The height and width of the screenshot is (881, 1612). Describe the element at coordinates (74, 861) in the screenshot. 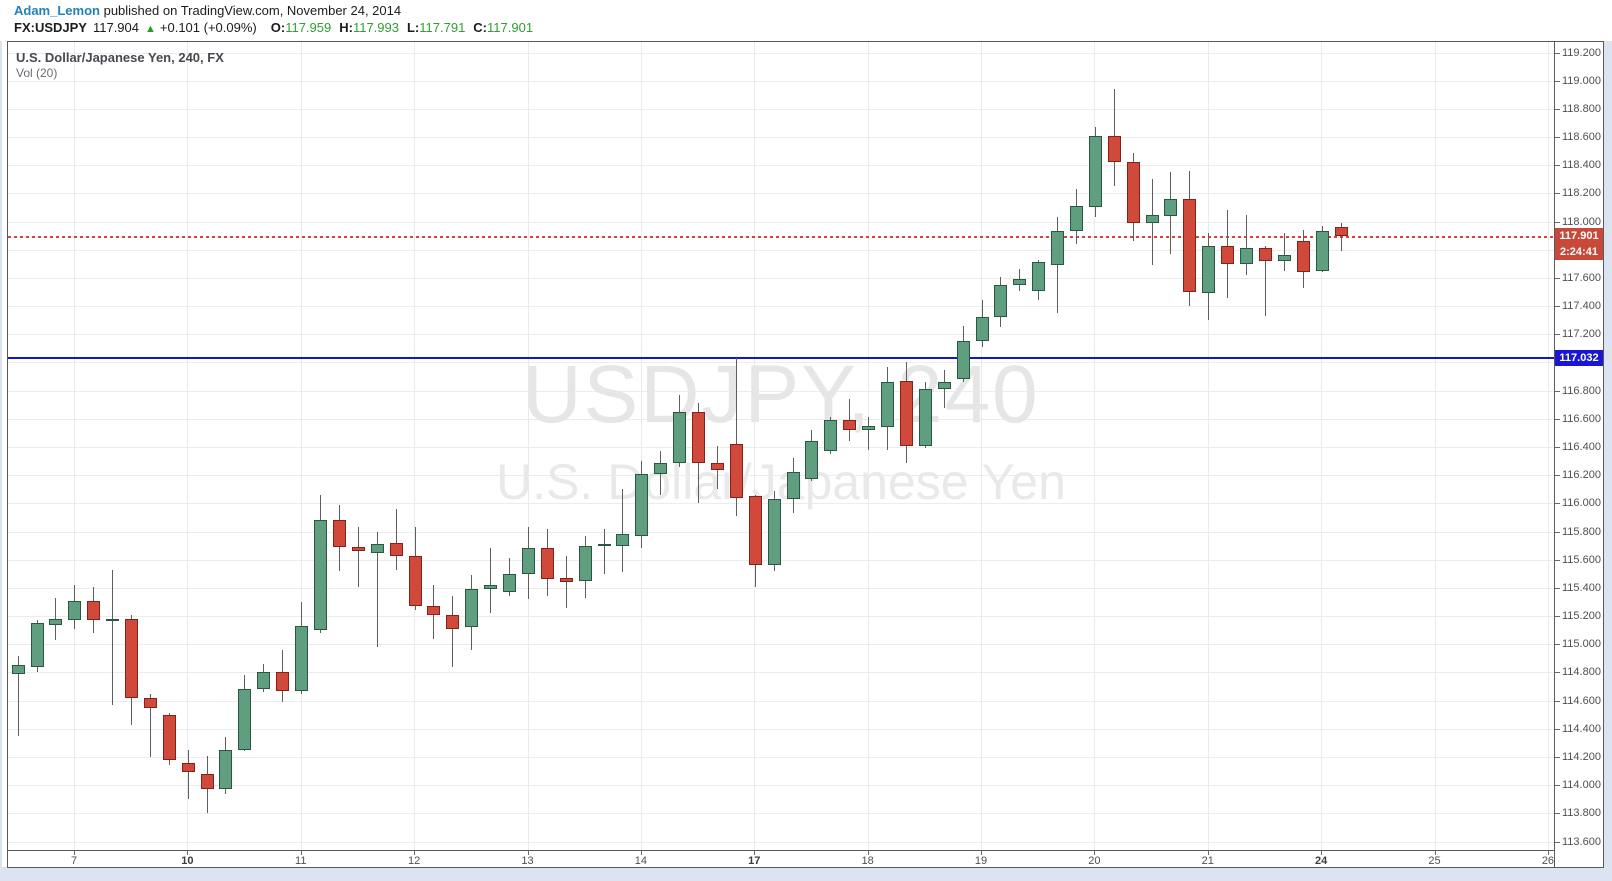

I see `time-tick-label: 7` at that location.